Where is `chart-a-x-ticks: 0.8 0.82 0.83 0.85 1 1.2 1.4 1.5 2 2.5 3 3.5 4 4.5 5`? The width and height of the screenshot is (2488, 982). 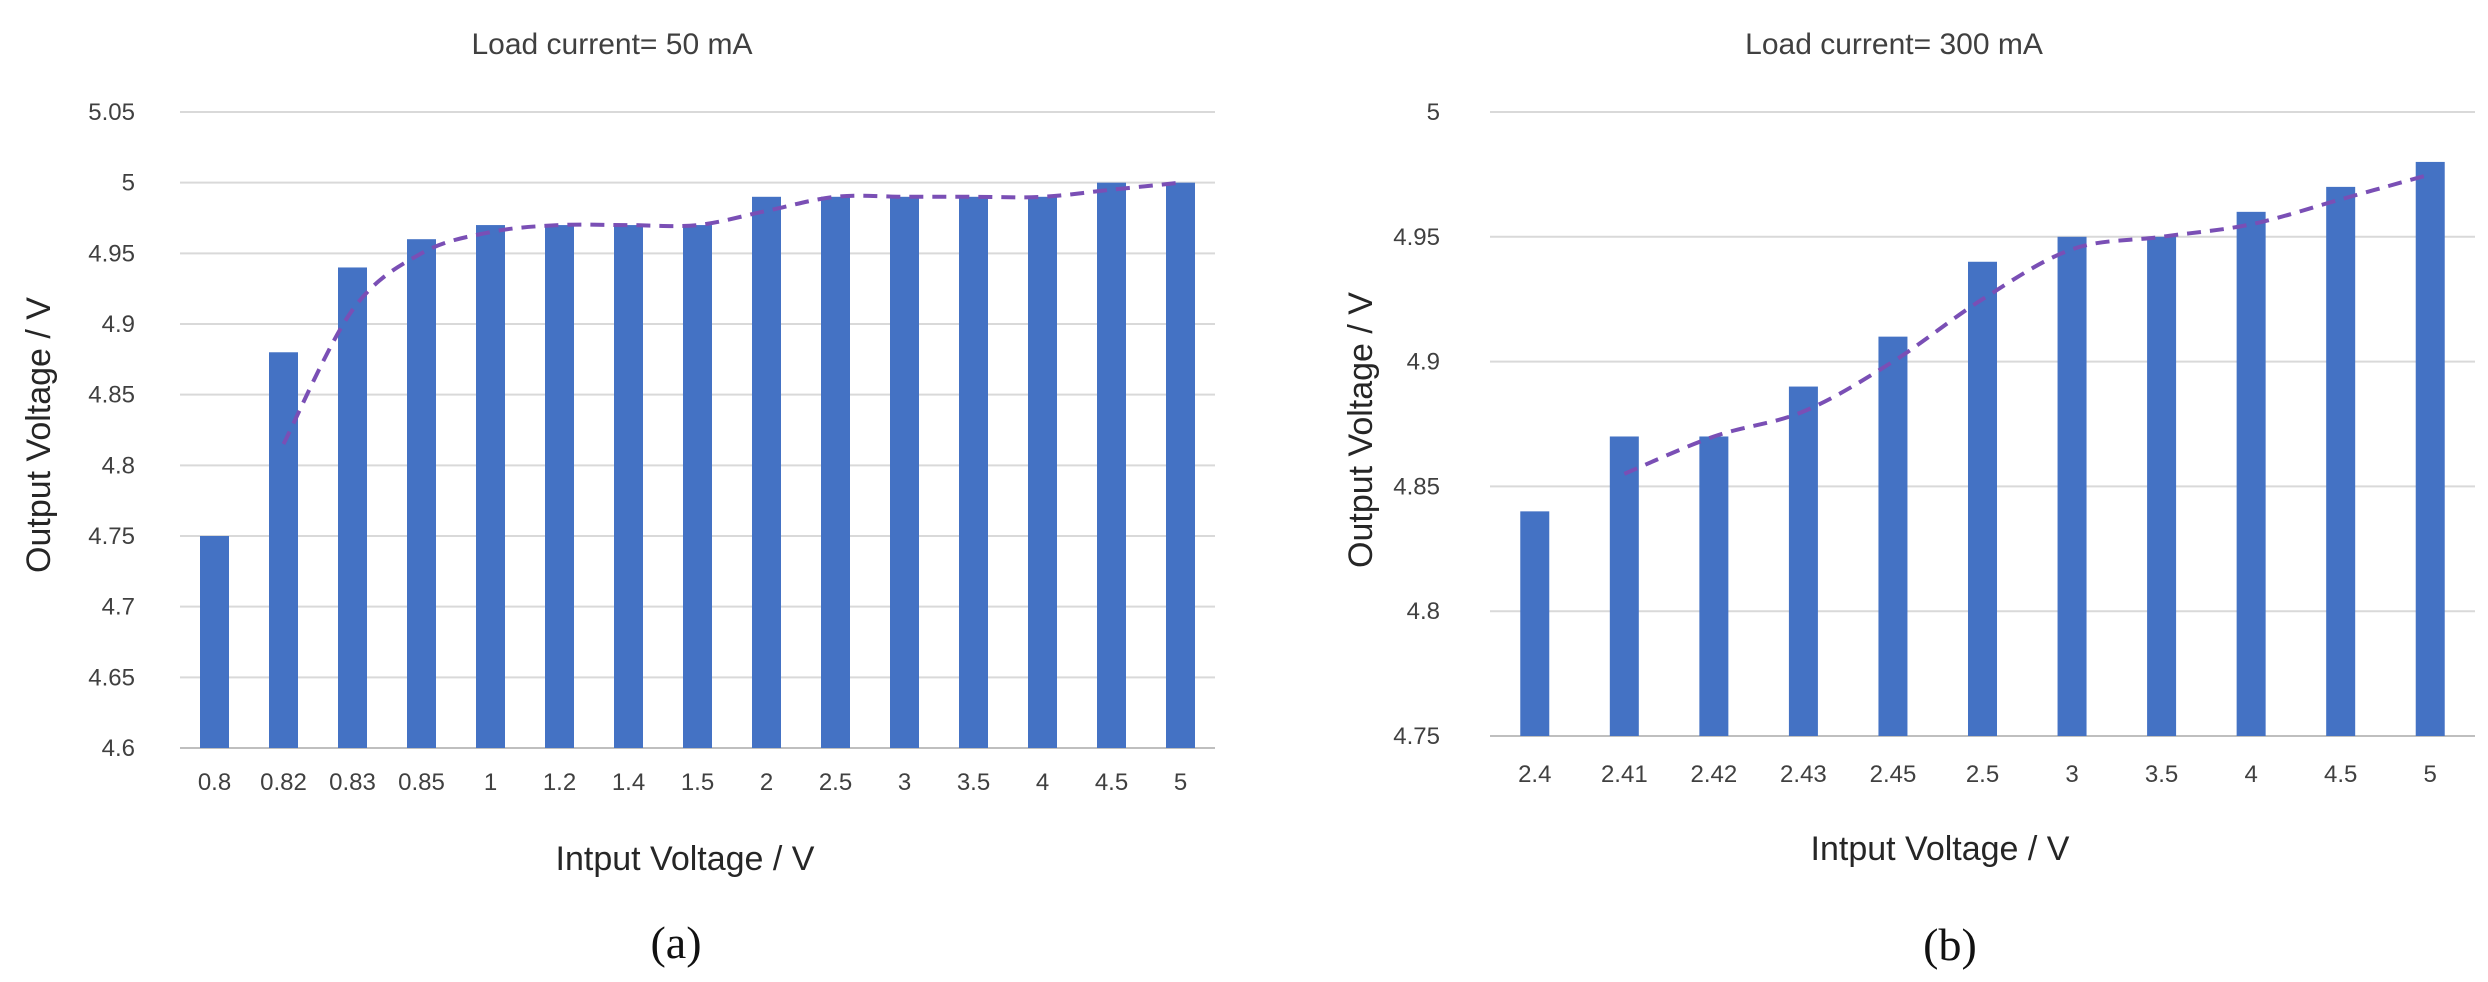 chart-a-x-ticks: 0.8 0.82 0.83 0.85 1 1.2 1.4 1.5 2 2.5 3 3.5 4 4.5 5 is located at coordinates (692, 782).